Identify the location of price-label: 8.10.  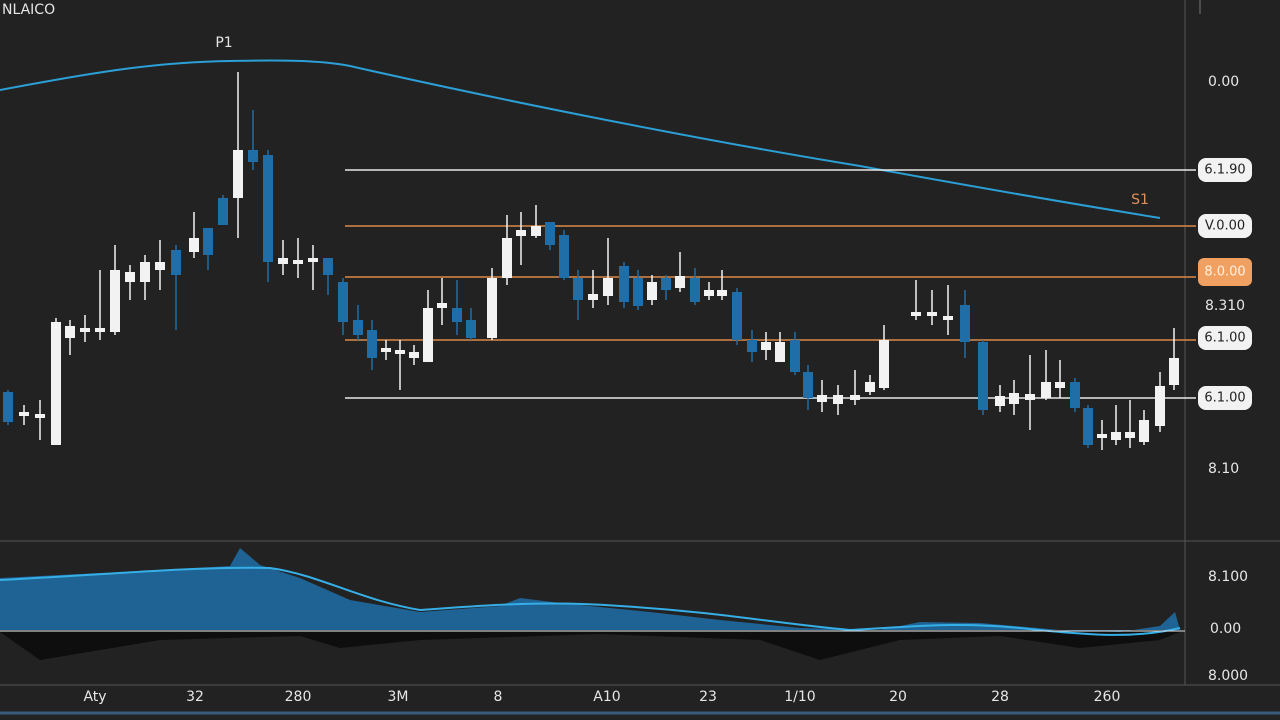
(1223, 469).